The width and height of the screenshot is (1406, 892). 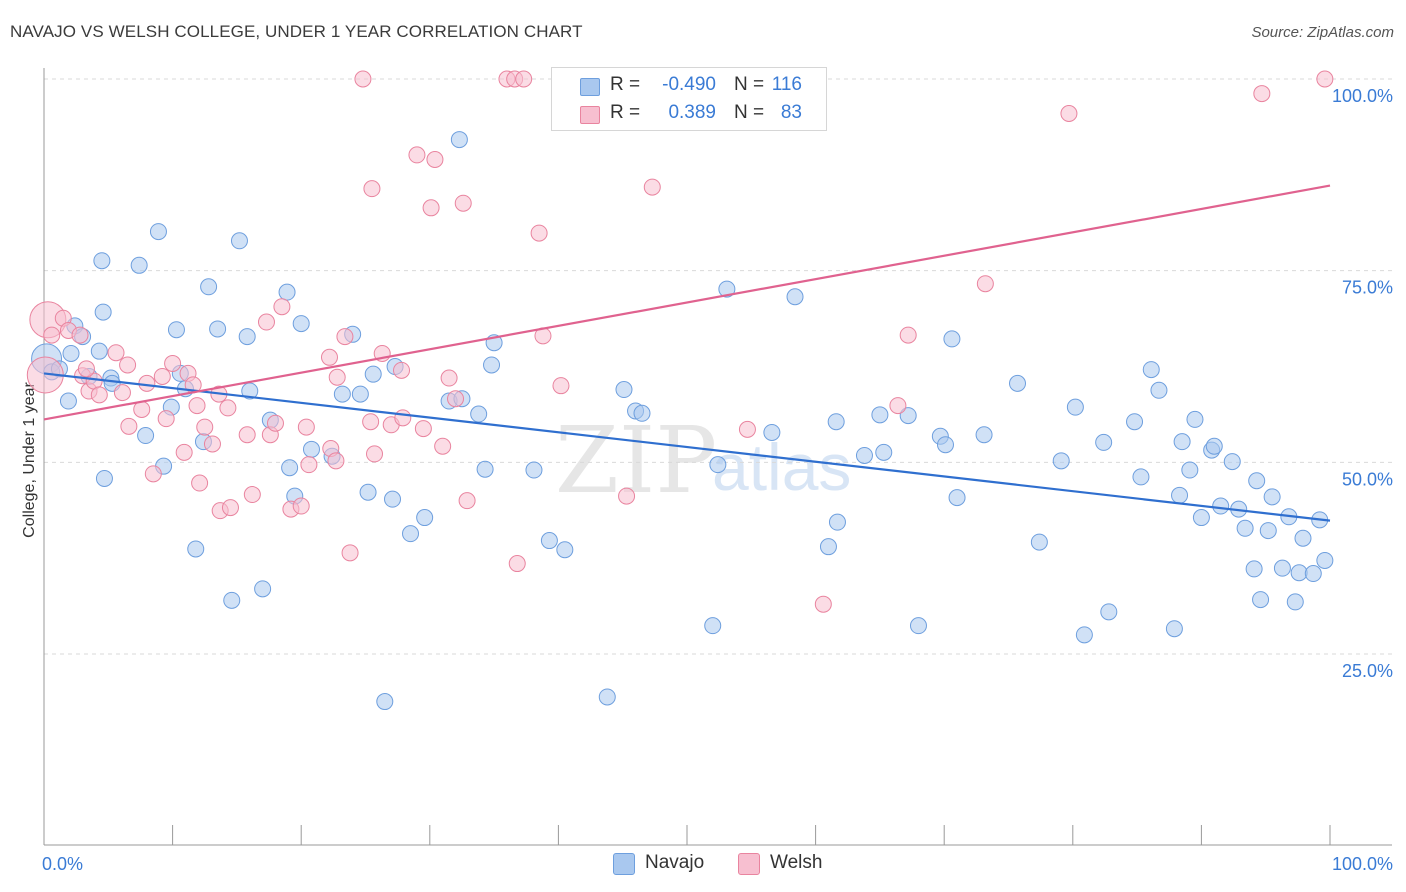 I want to click on welsh-legend-swatch, so click(x=749, y=864).